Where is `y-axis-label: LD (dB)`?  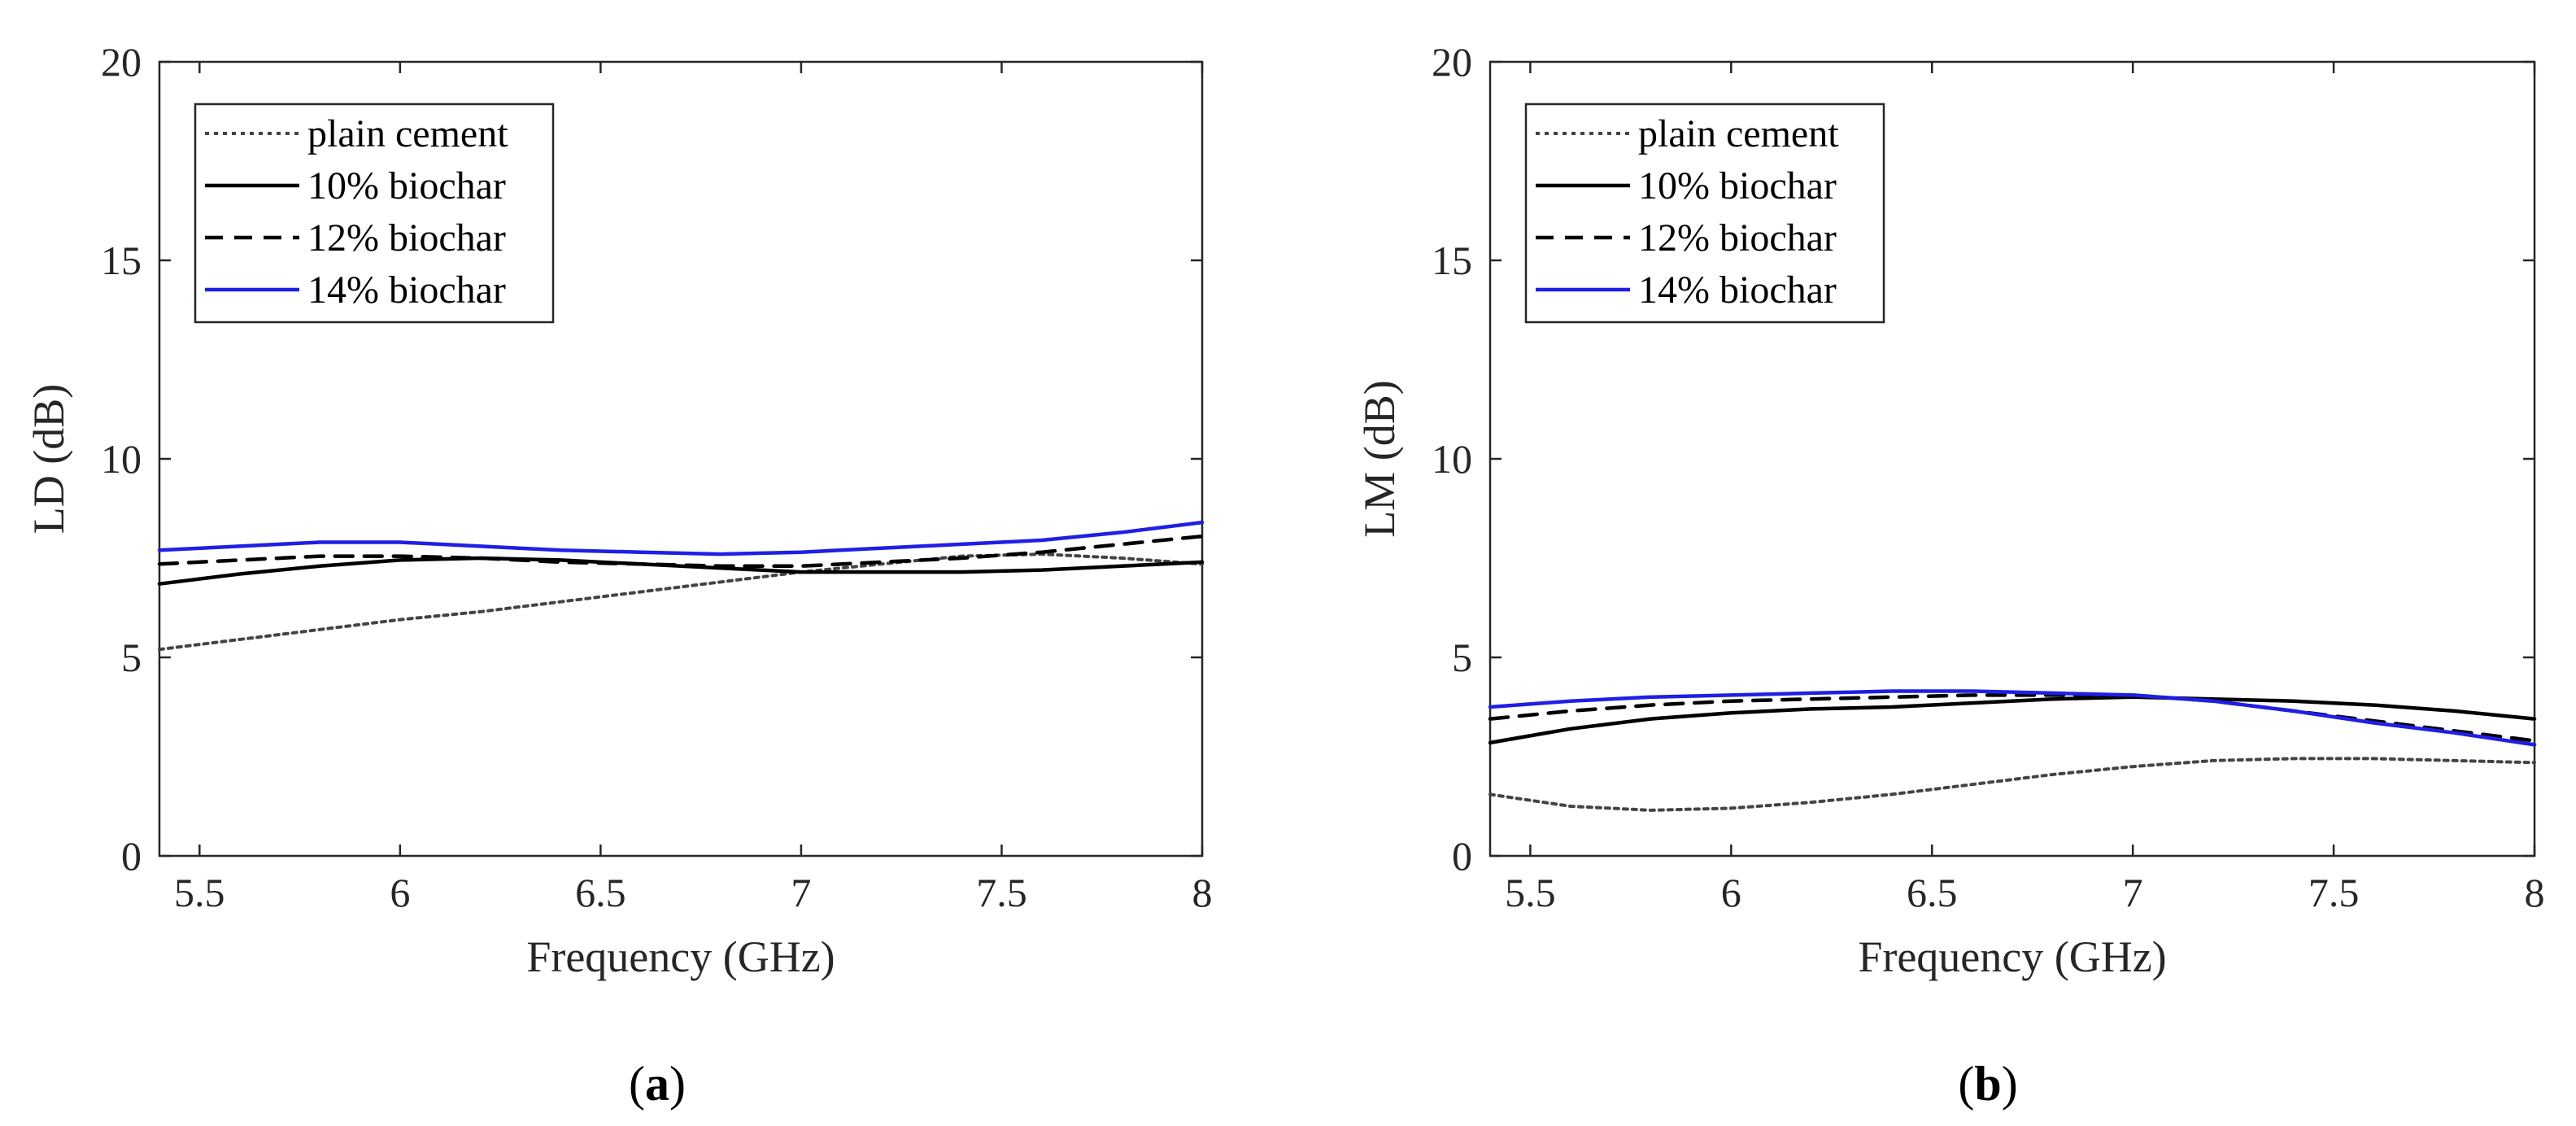 y-axis-label: LD (dB) is located at coordinates (48, 459).